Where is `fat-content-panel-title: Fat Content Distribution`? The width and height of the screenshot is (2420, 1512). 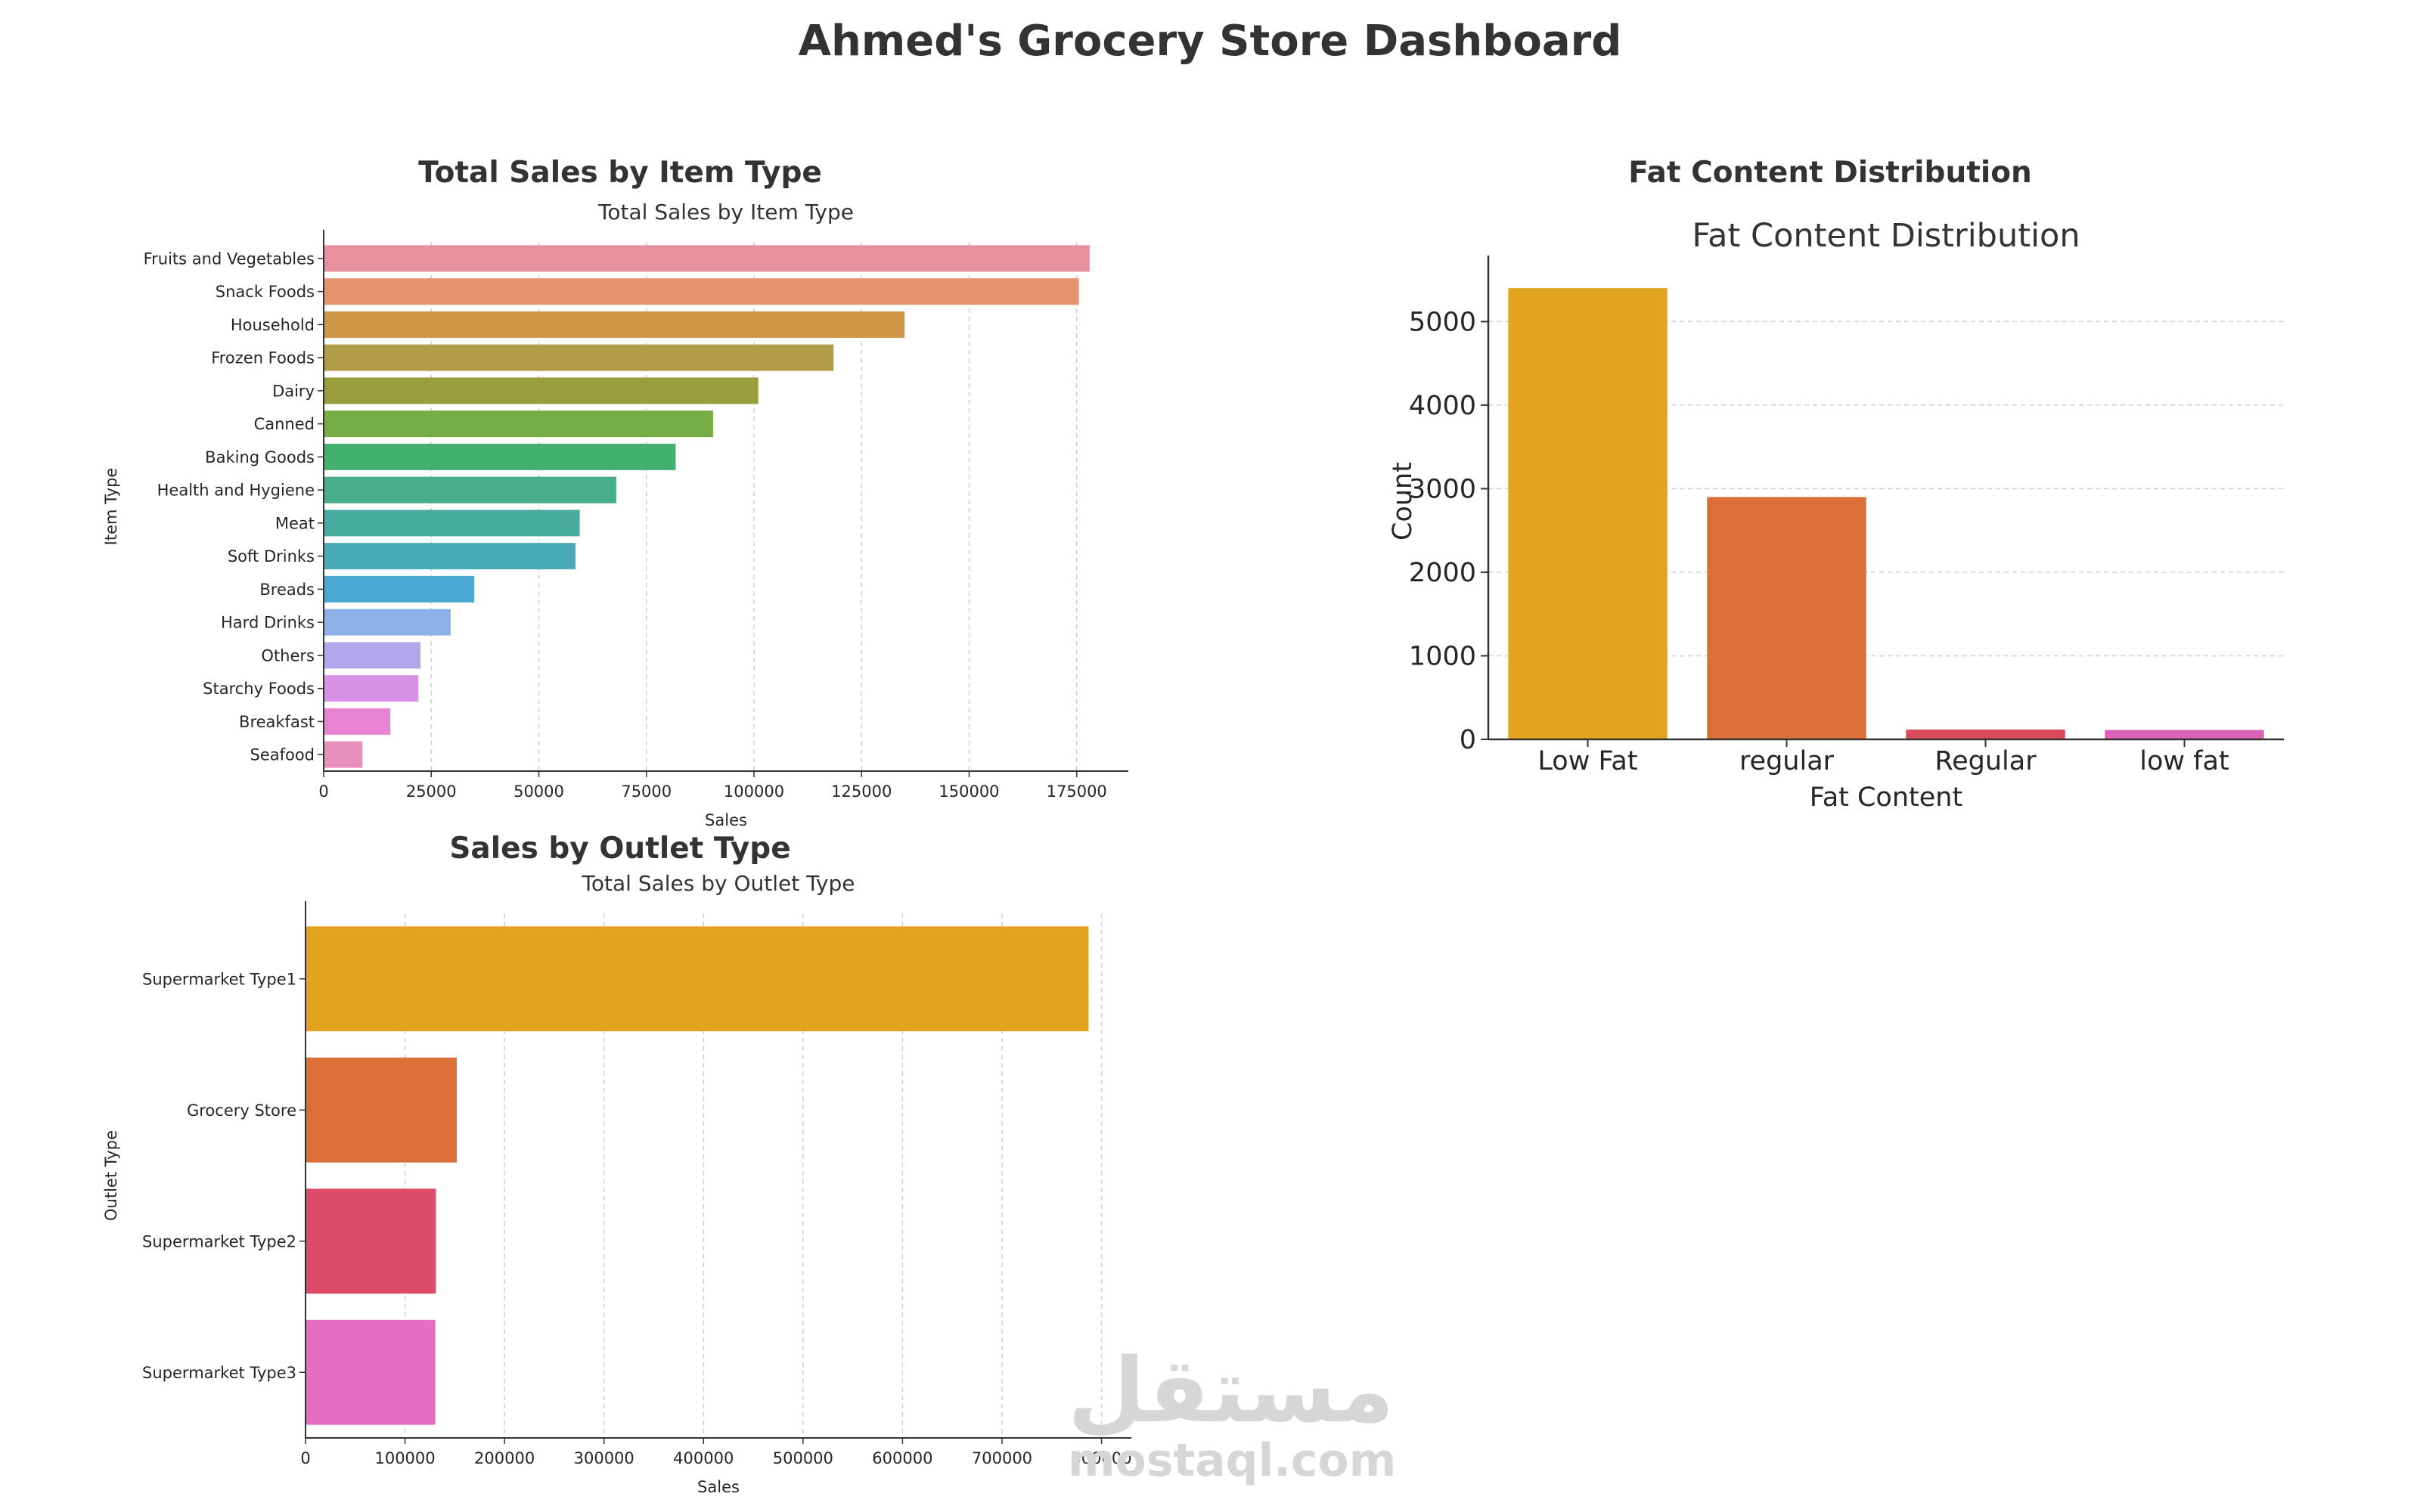 fat-content-panel-title: Fat Content Distribution is located at coordinates (1830, 173).